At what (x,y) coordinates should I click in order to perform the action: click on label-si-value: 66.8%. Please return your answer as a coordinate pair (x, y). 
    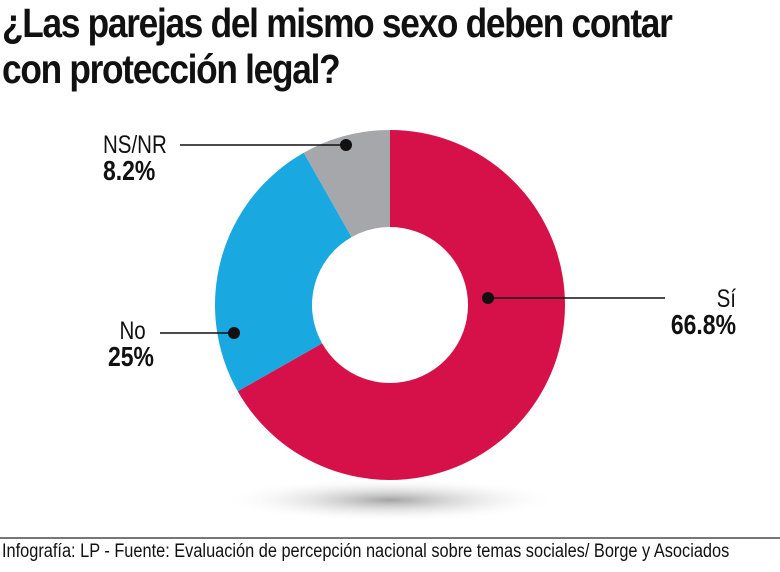
    Looking at the image, I should click on (703, 324).